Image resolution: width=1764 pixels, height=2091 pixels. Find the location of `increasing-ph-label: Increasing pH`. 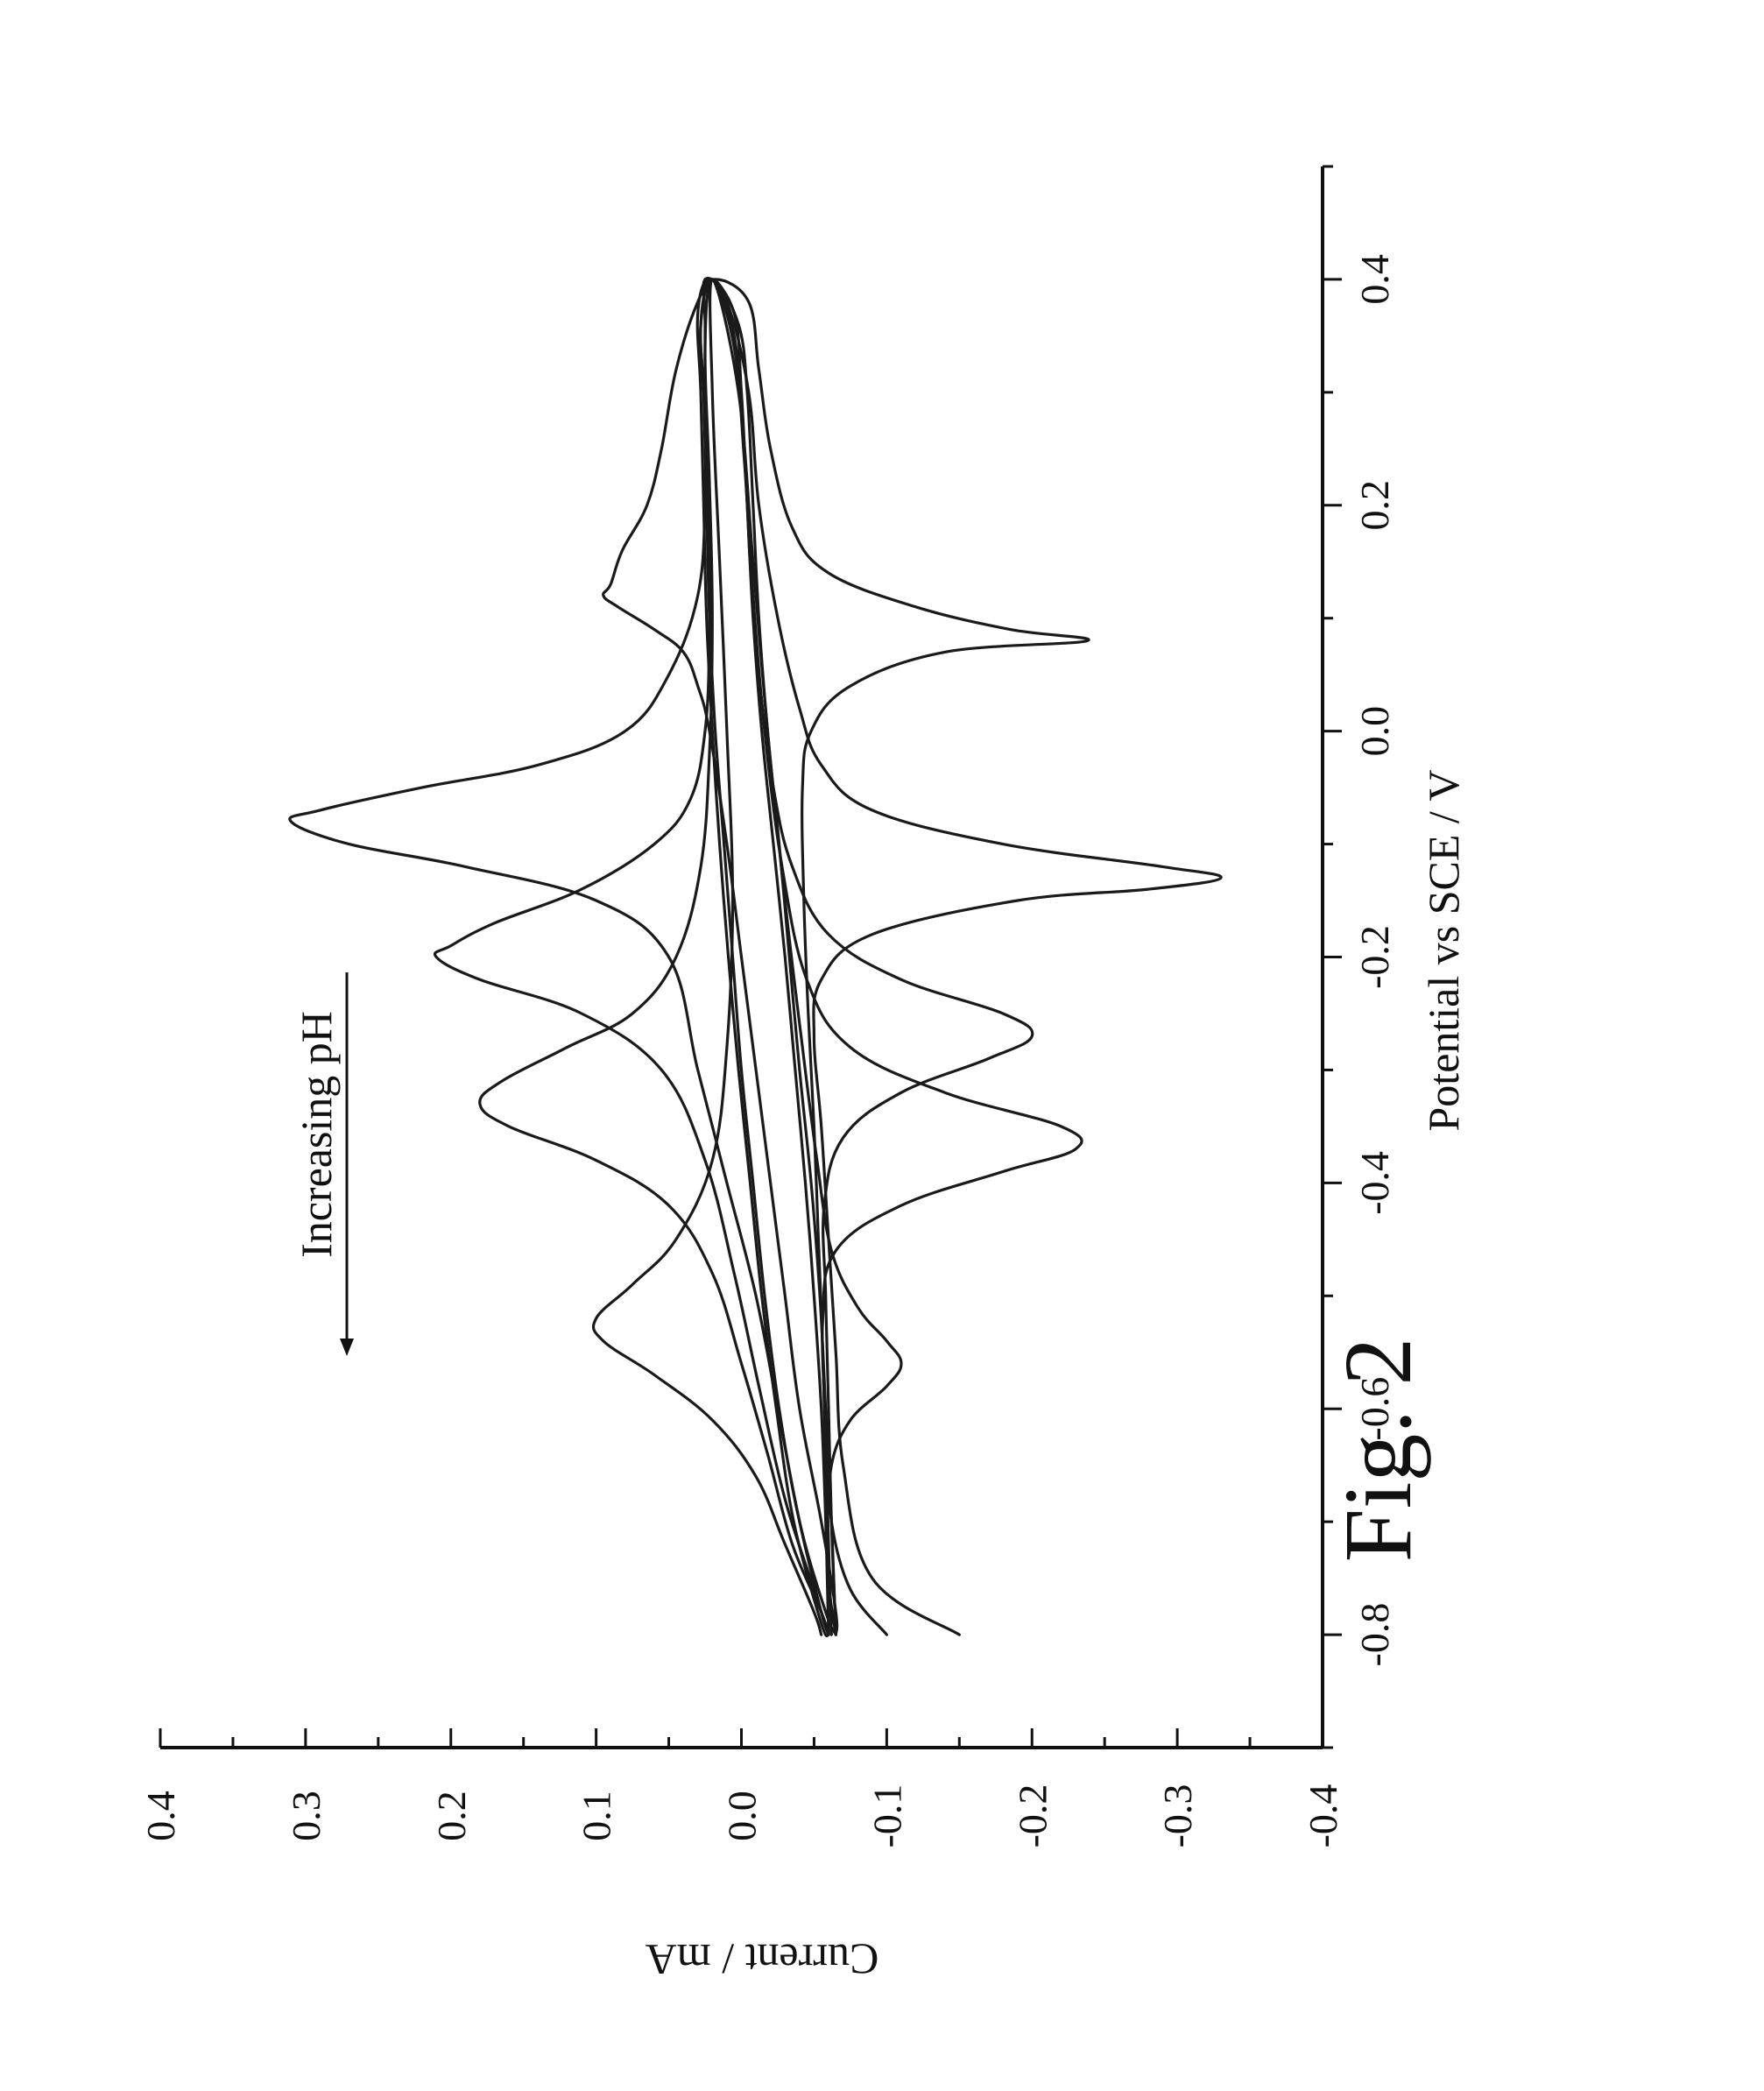

increasing-ph-label: Increasing pH is located at coordinates (316, 1134).